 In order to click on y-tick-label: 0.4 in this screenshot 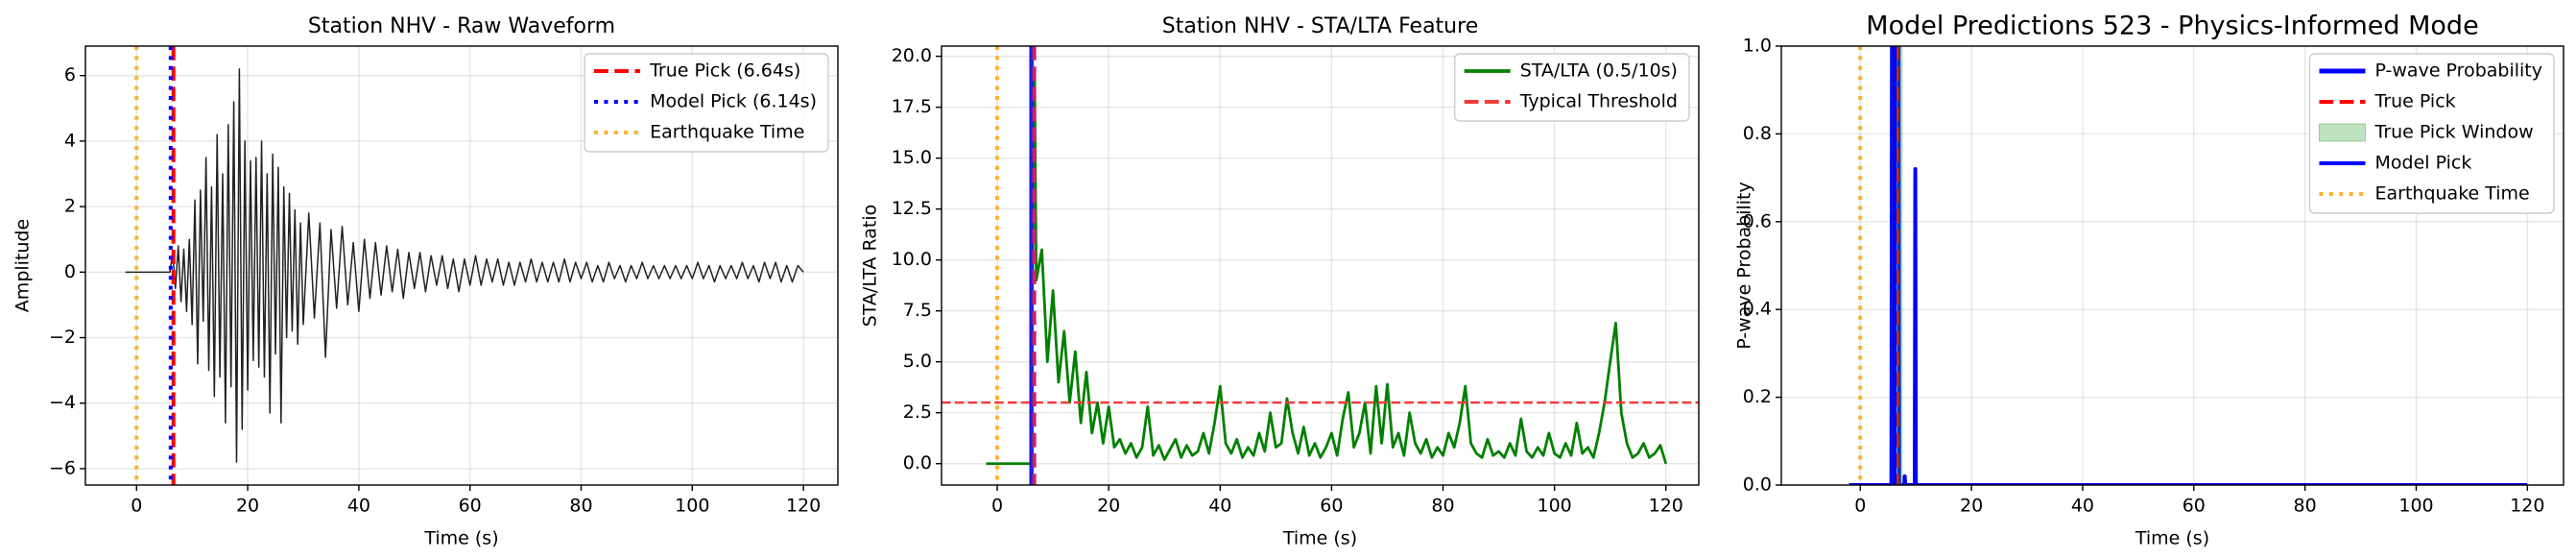, I will do `click(1757, 309)`.